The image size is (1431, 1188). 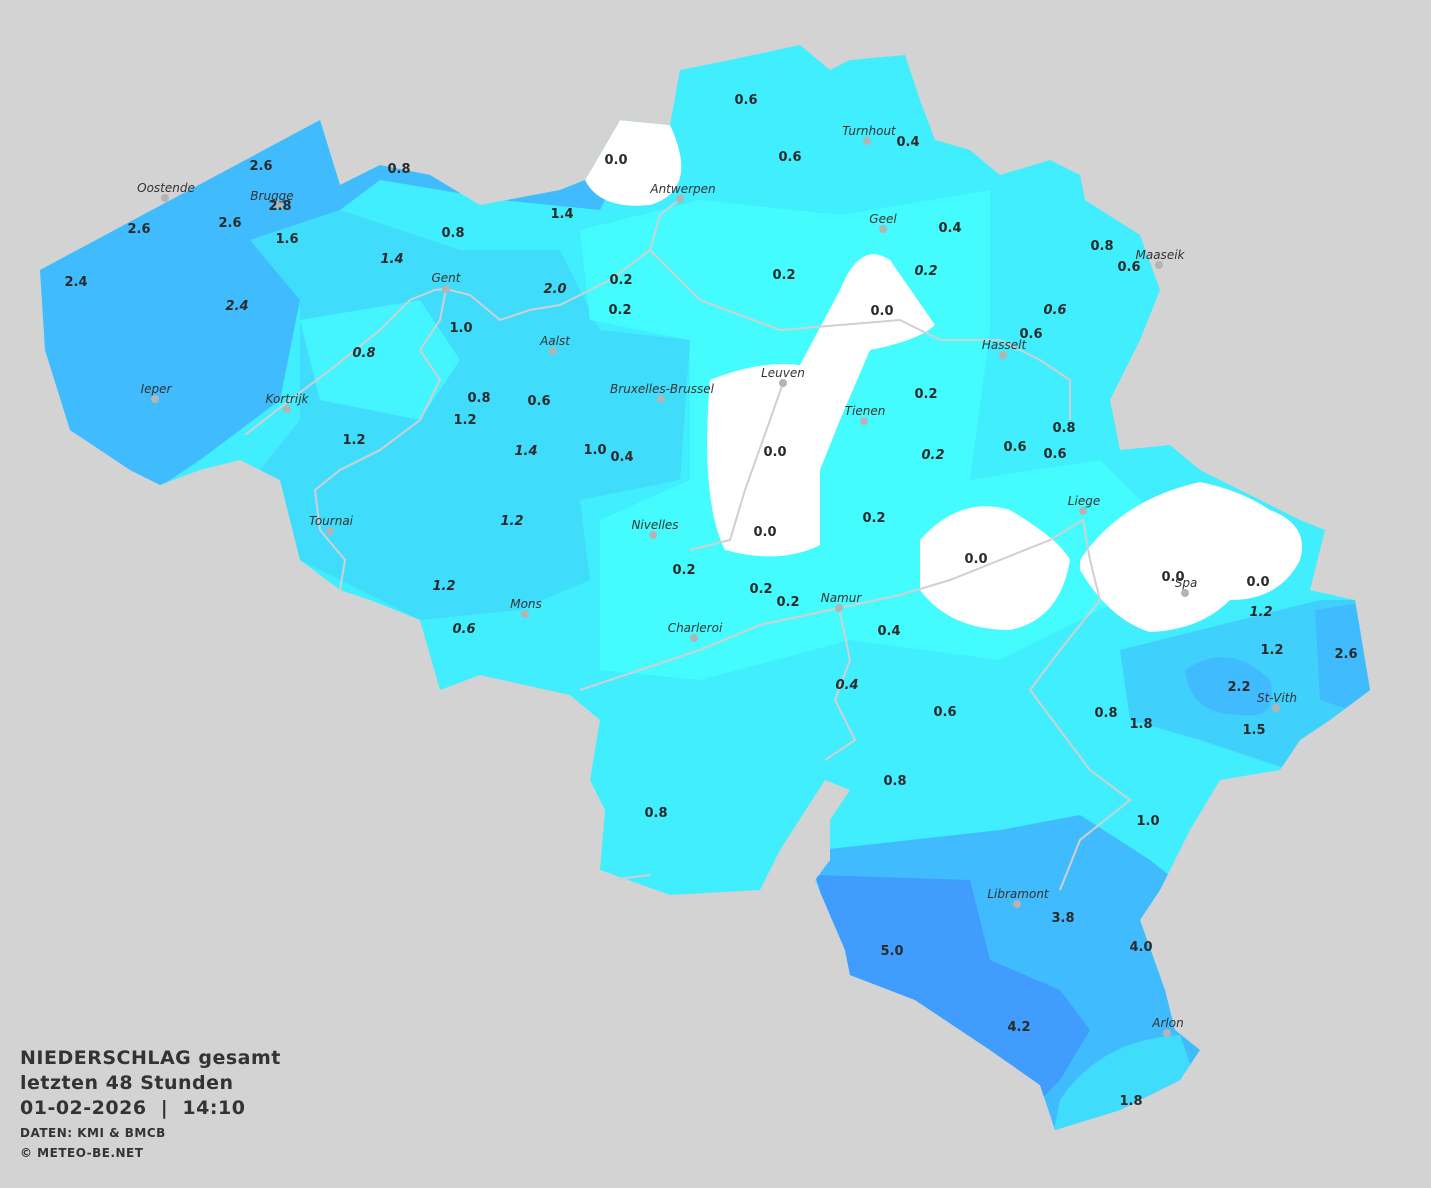 What do you see at coordinates (150, 1058) in the screenshot?
I see `map-title: NIEDERSCHLAG gesamt` at bounding box center [150, 1058].